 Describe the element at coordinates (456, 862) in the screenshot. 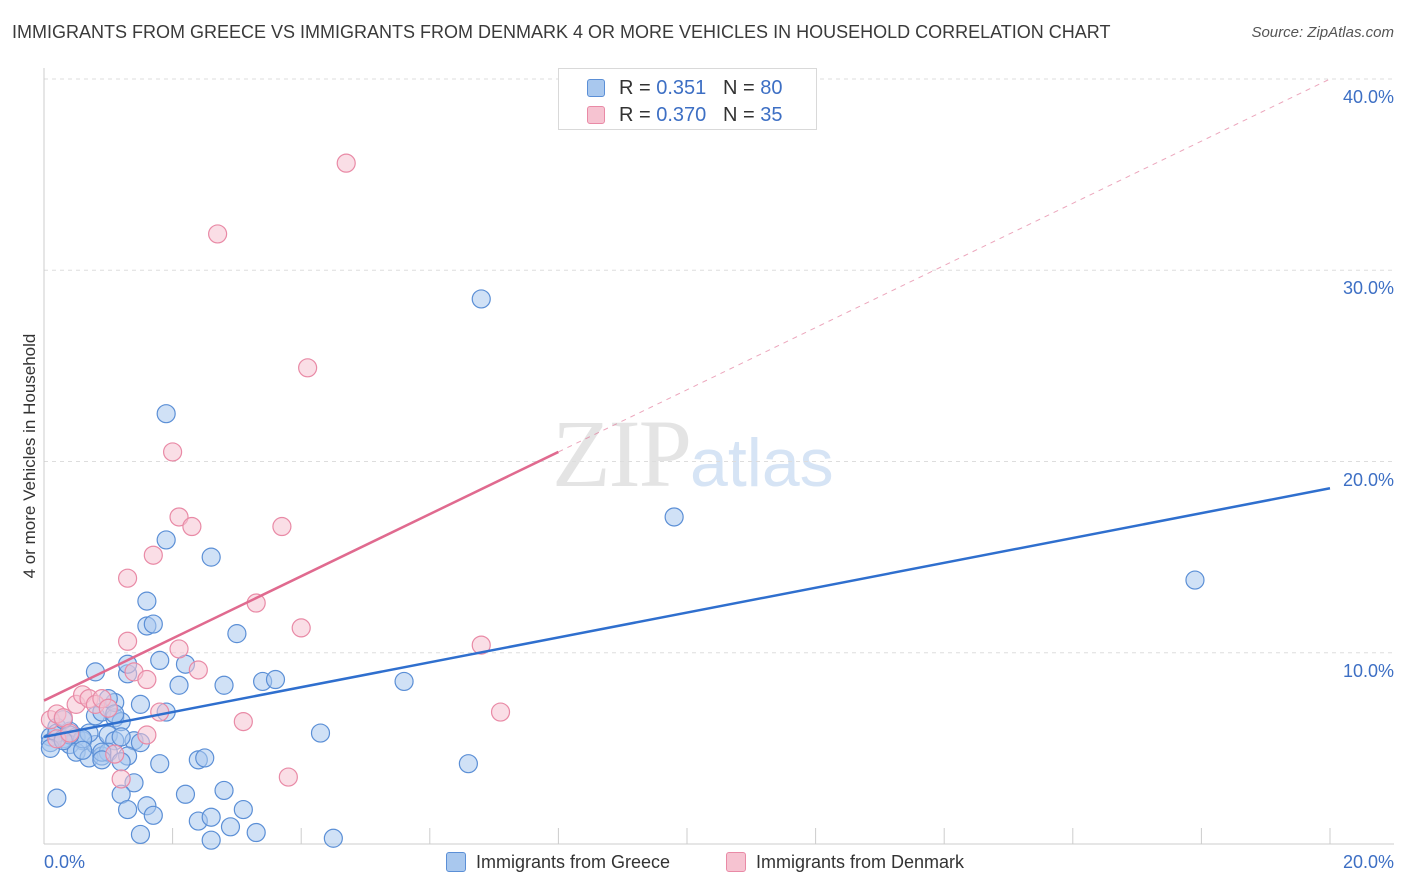

I see `bottom-legend-swatch-greece` at that location.